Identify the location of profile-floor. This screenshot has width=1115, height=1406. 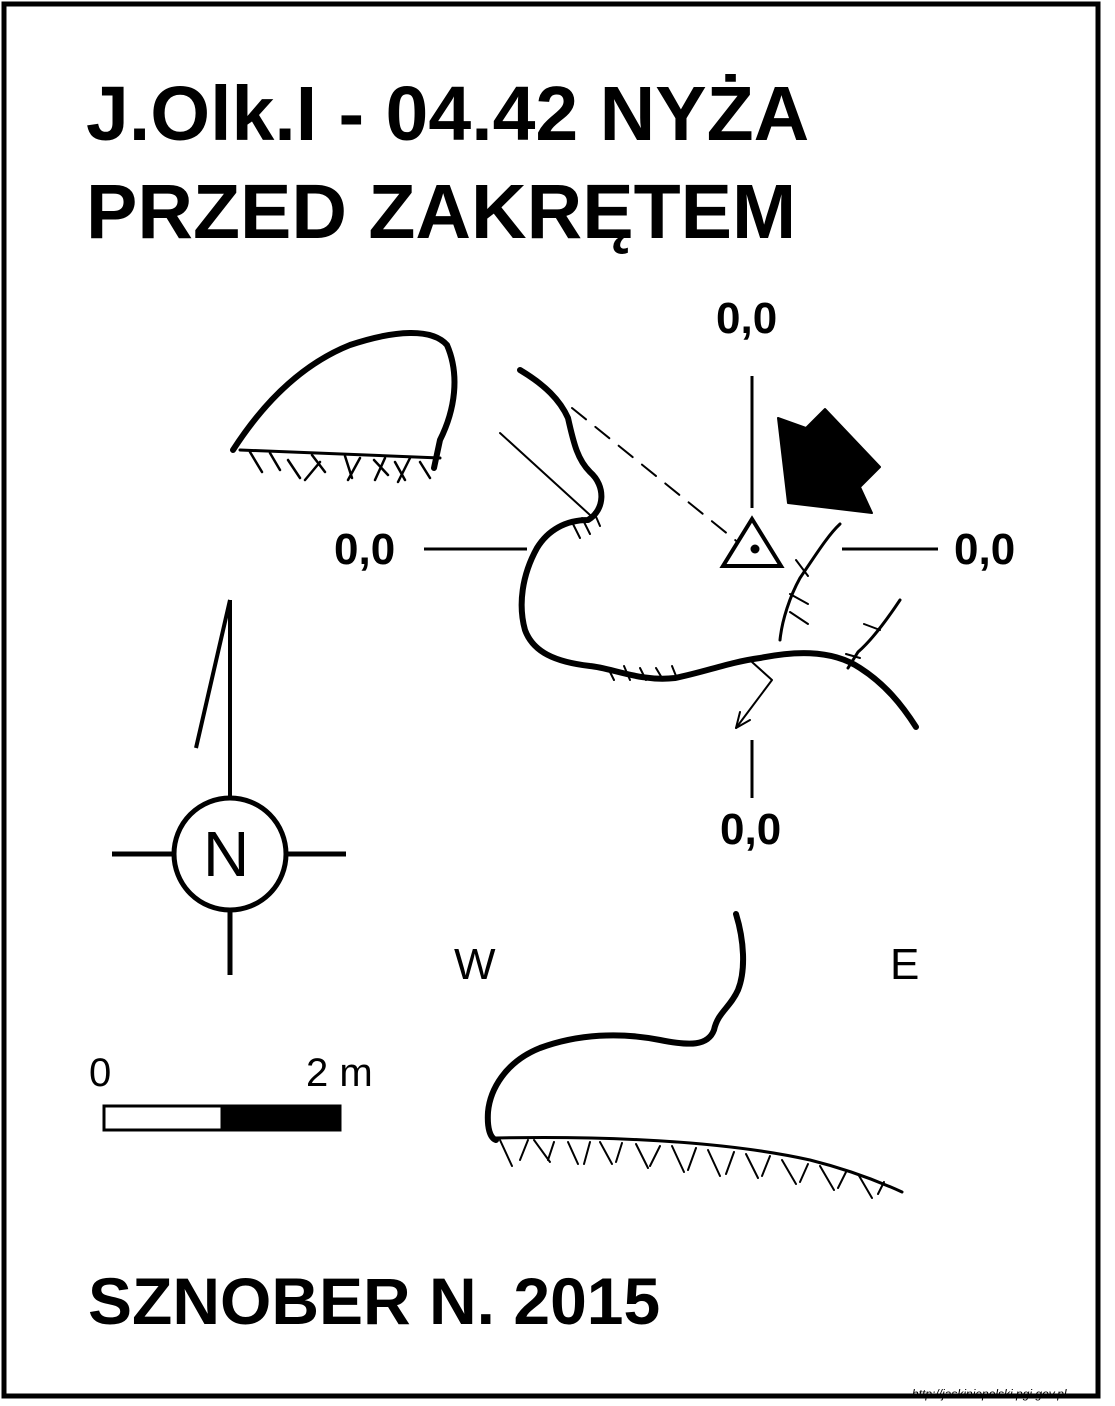
(699, 1165).